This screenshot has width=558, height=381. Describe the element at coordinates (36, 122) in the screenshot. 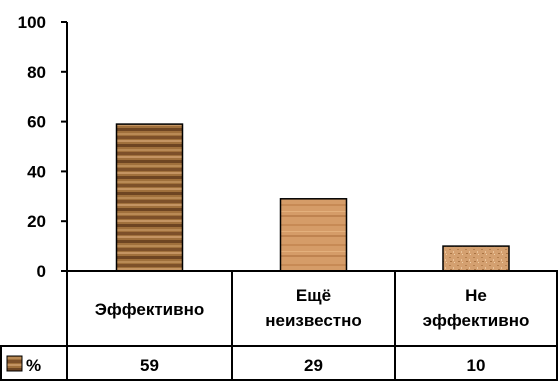

I see `y-tick-label: 60` at that location.